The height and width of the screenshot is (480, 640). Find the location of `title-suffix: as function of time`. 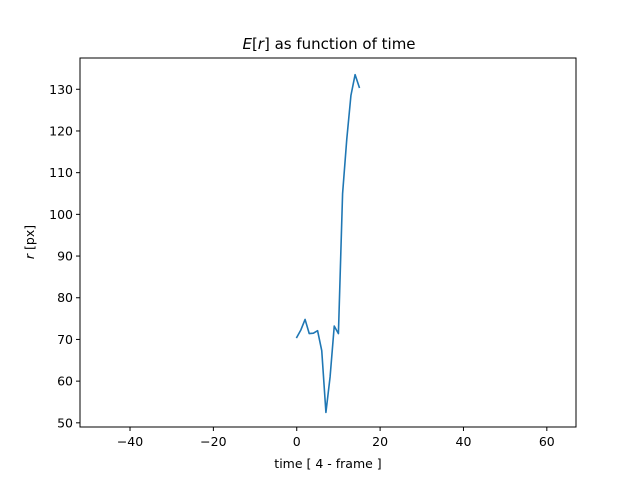

title-suffix: as function of time is located at coordinates (343, 44).